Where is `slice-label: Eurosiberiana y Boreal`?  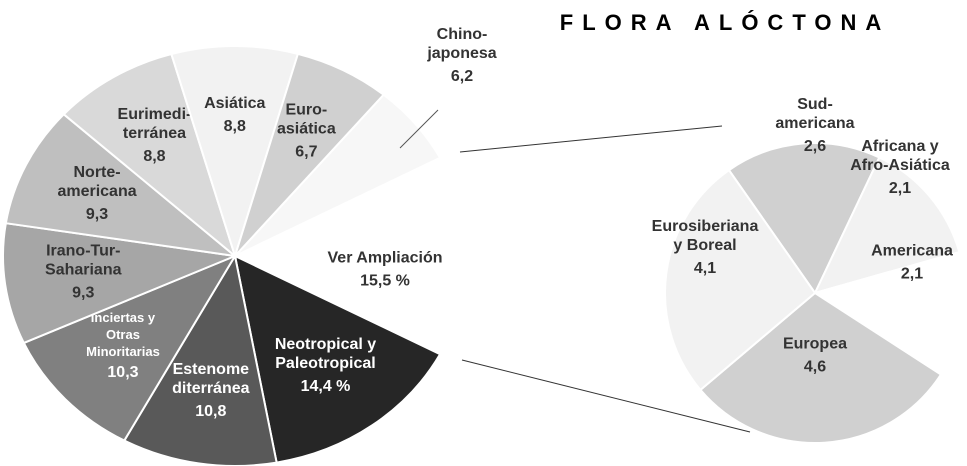 slice-label: Eurosiberiana y Boreal is located at coordinates (705, 236).